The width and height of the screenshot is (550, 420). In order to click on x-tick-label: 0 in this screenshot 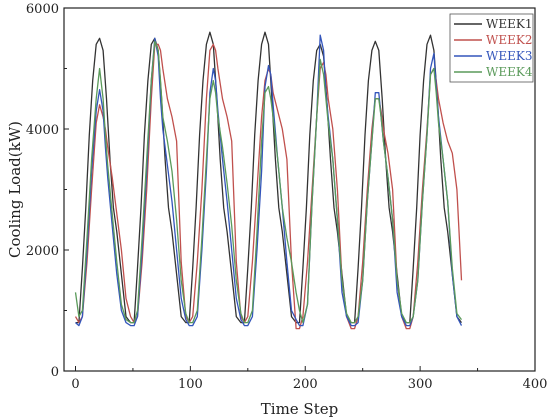, I will do `click(75, 384)`.